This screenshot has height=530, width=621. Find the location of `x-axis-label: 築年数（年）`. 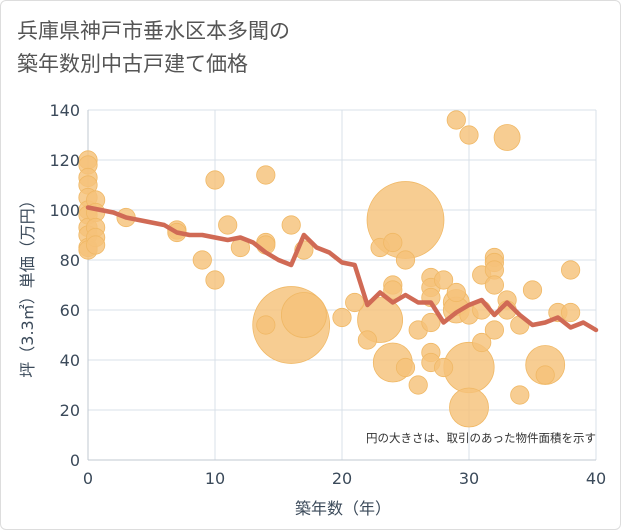

x-axis-label: 築年数（年） is located at coordinates (343, 508).